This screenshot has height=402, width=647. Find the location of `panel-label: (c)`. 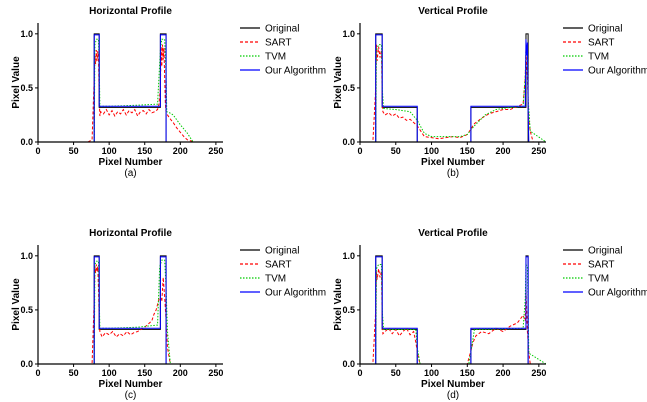

panel-label: (c) is located at coordinates (131, 395).